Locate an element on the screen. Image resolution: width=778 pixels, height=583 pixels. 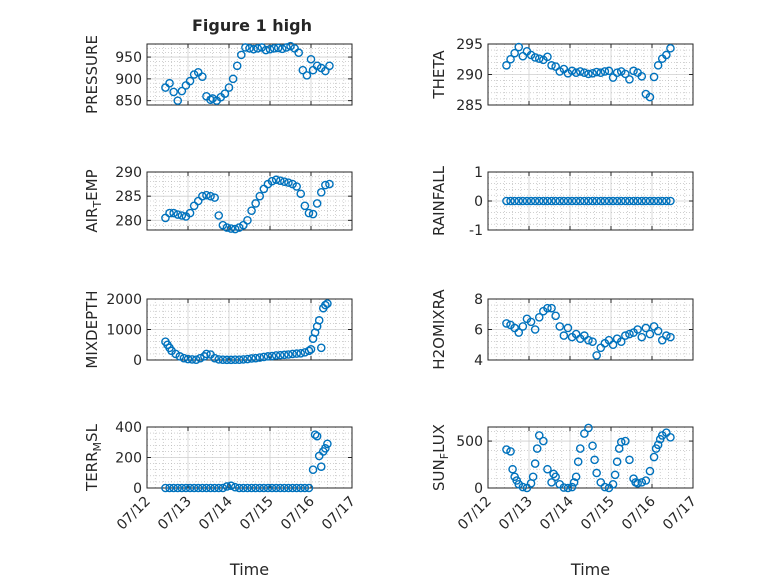
y-tick-label: 295 is located at coordinates (469, 45).